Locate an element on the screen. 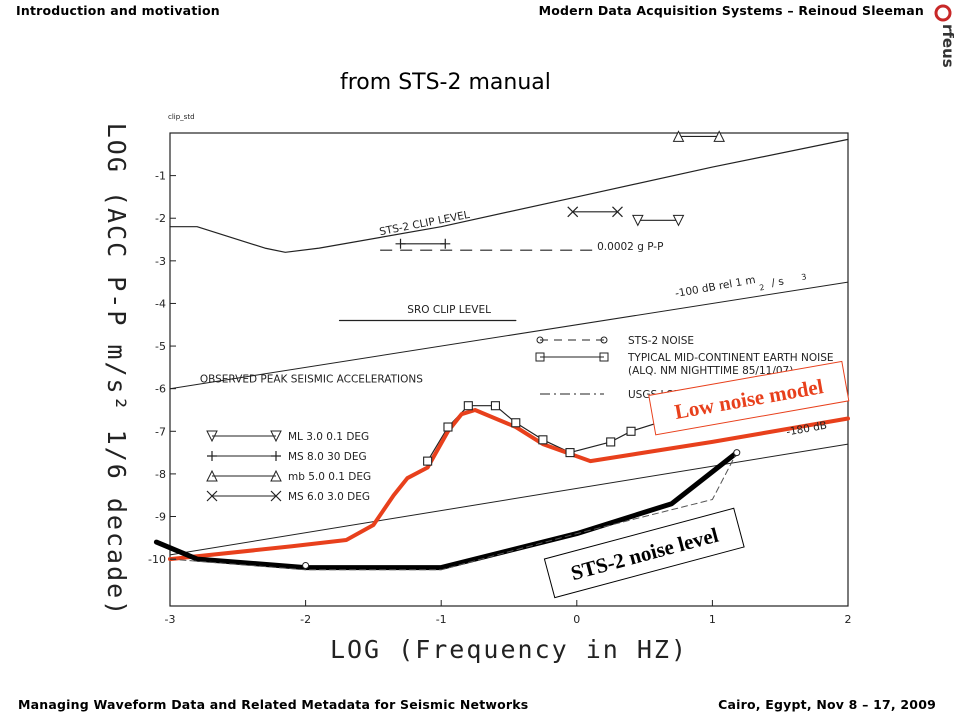  sts2-noise-callout: STS-2 noise level is located at coordinates (644, 553).